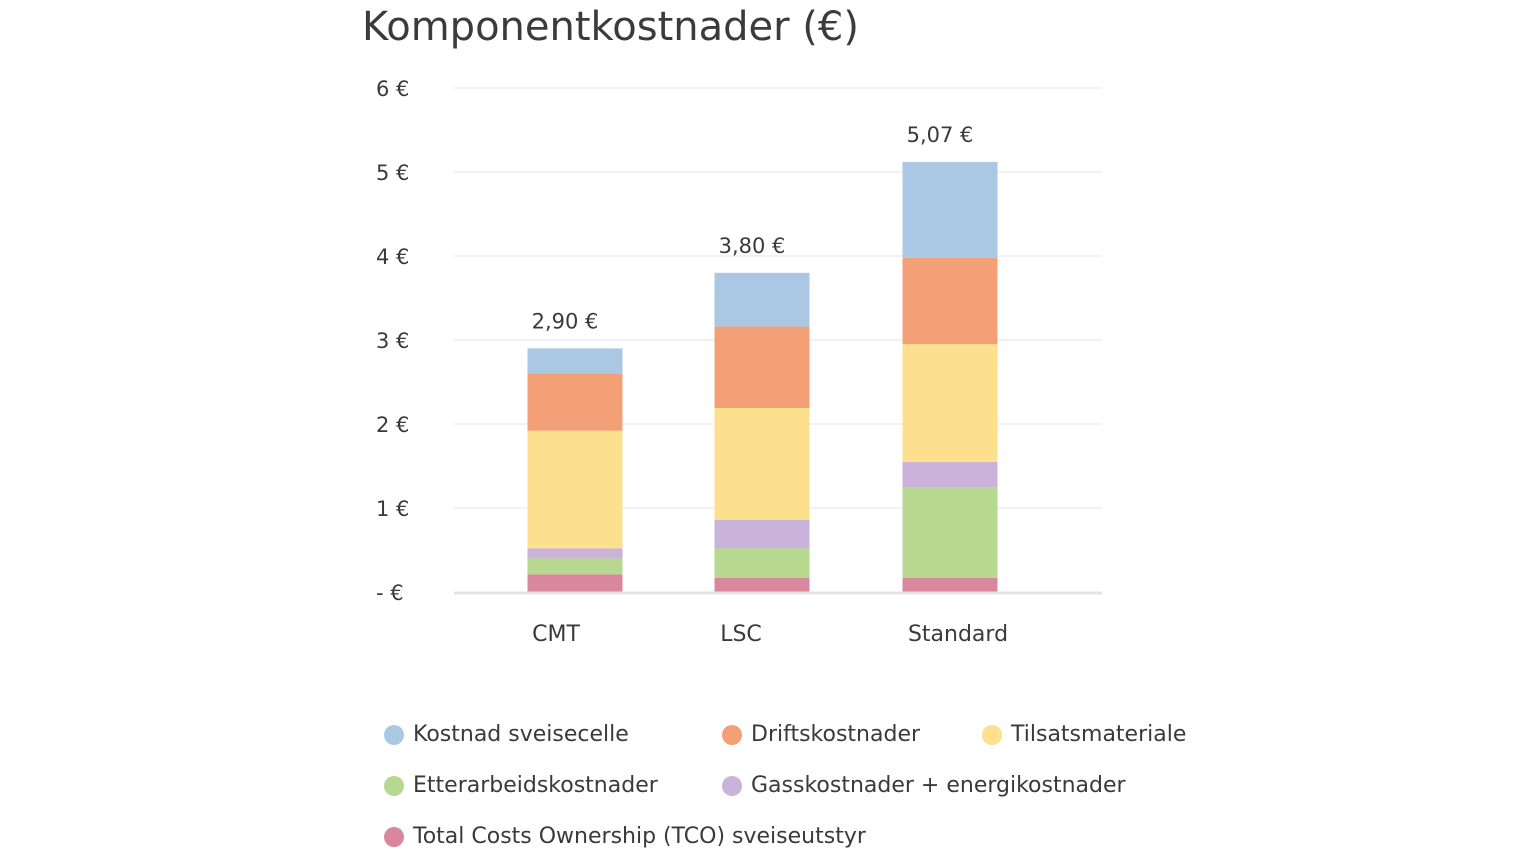 The height and width of the screenshot is (866, 1540). What do you see at coordinates (610, 27) in the screenshot?
I see `chart-title: Komponentkostnader (€)` at bounding box center [610, 27].